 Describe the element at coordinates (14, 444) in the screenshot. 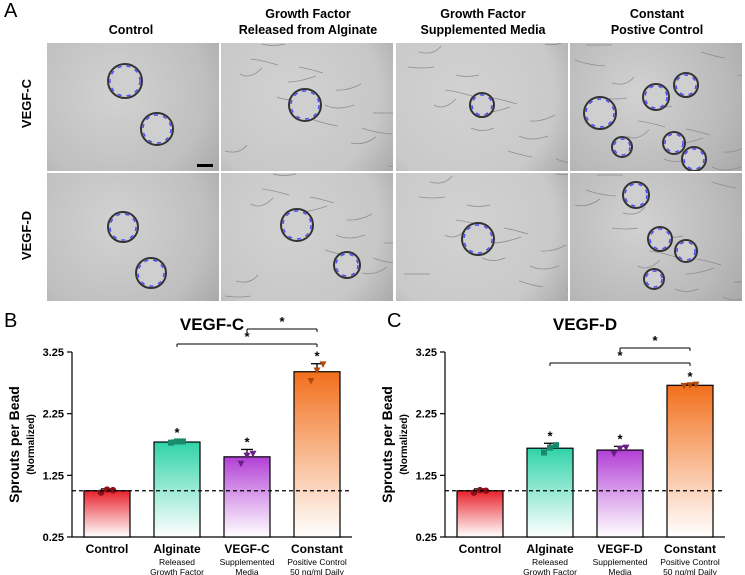

I see `y-axis-label: Sprouts per Bead` at that location.